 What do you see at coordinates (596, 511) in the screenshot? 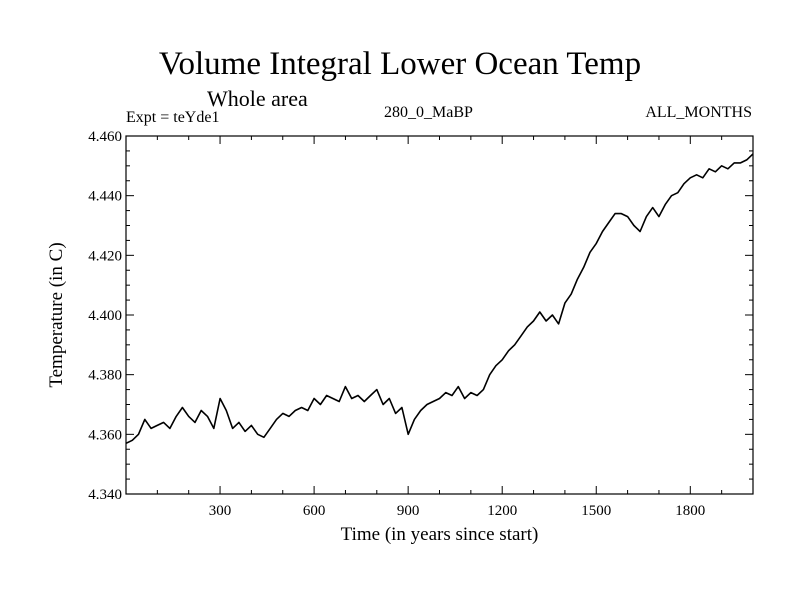
I see `x-tick-label: 1500` at bounding box center [596, 511].